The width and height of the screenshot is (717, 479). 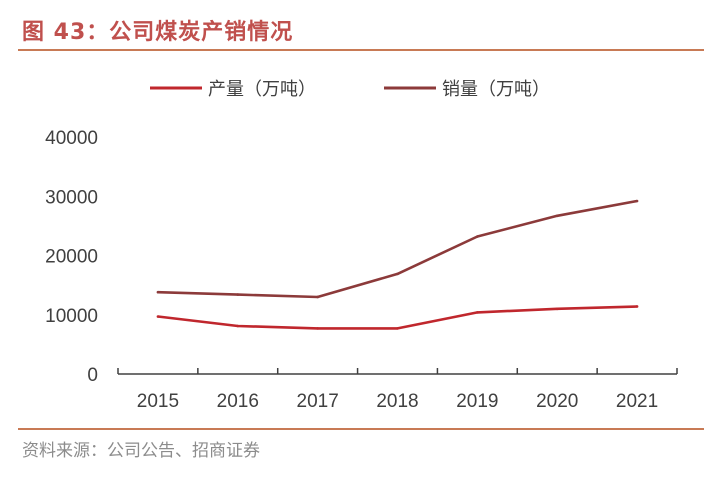 I want to click on y-tick-label: 20000, so click(x=71, y=257).